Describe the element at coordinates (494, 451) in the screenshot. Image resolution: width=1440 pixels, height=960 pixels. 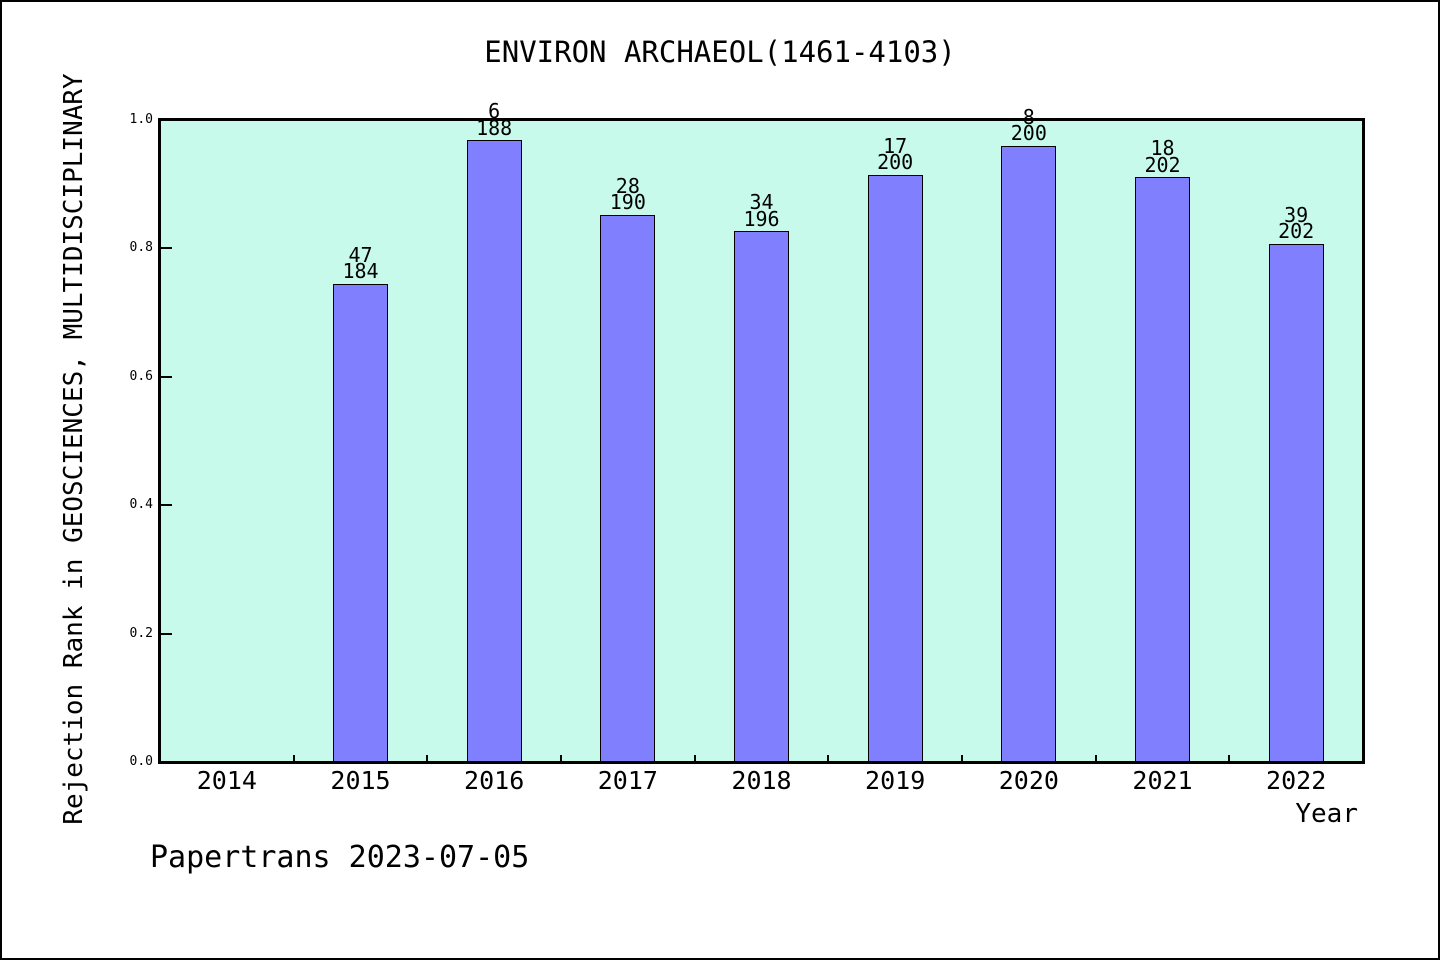
I see `bar-2016` at that location.